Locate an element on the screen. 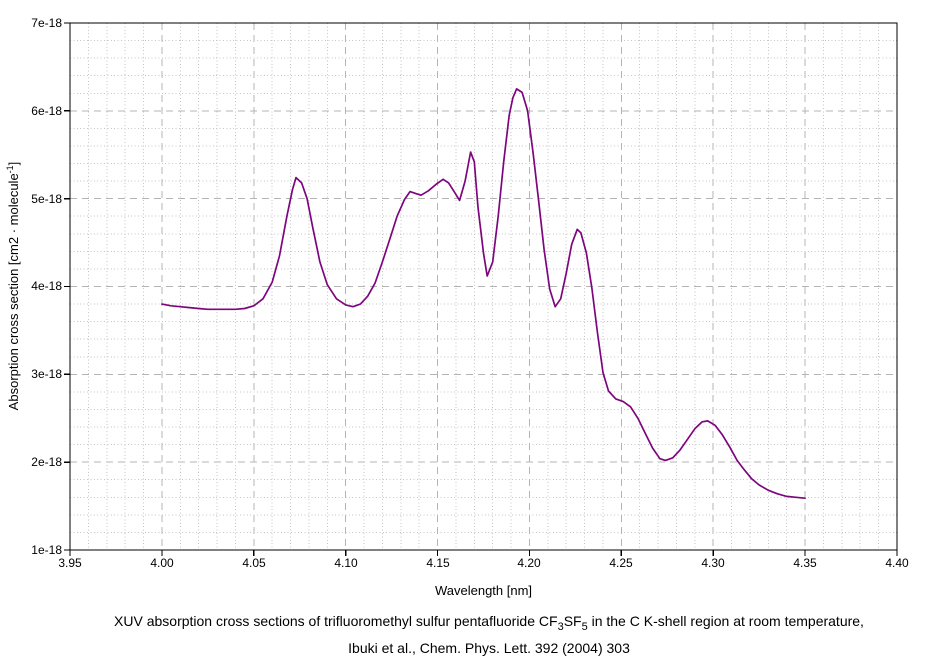  x-tick-label: 3.95 is located at coordinates (70, 563).